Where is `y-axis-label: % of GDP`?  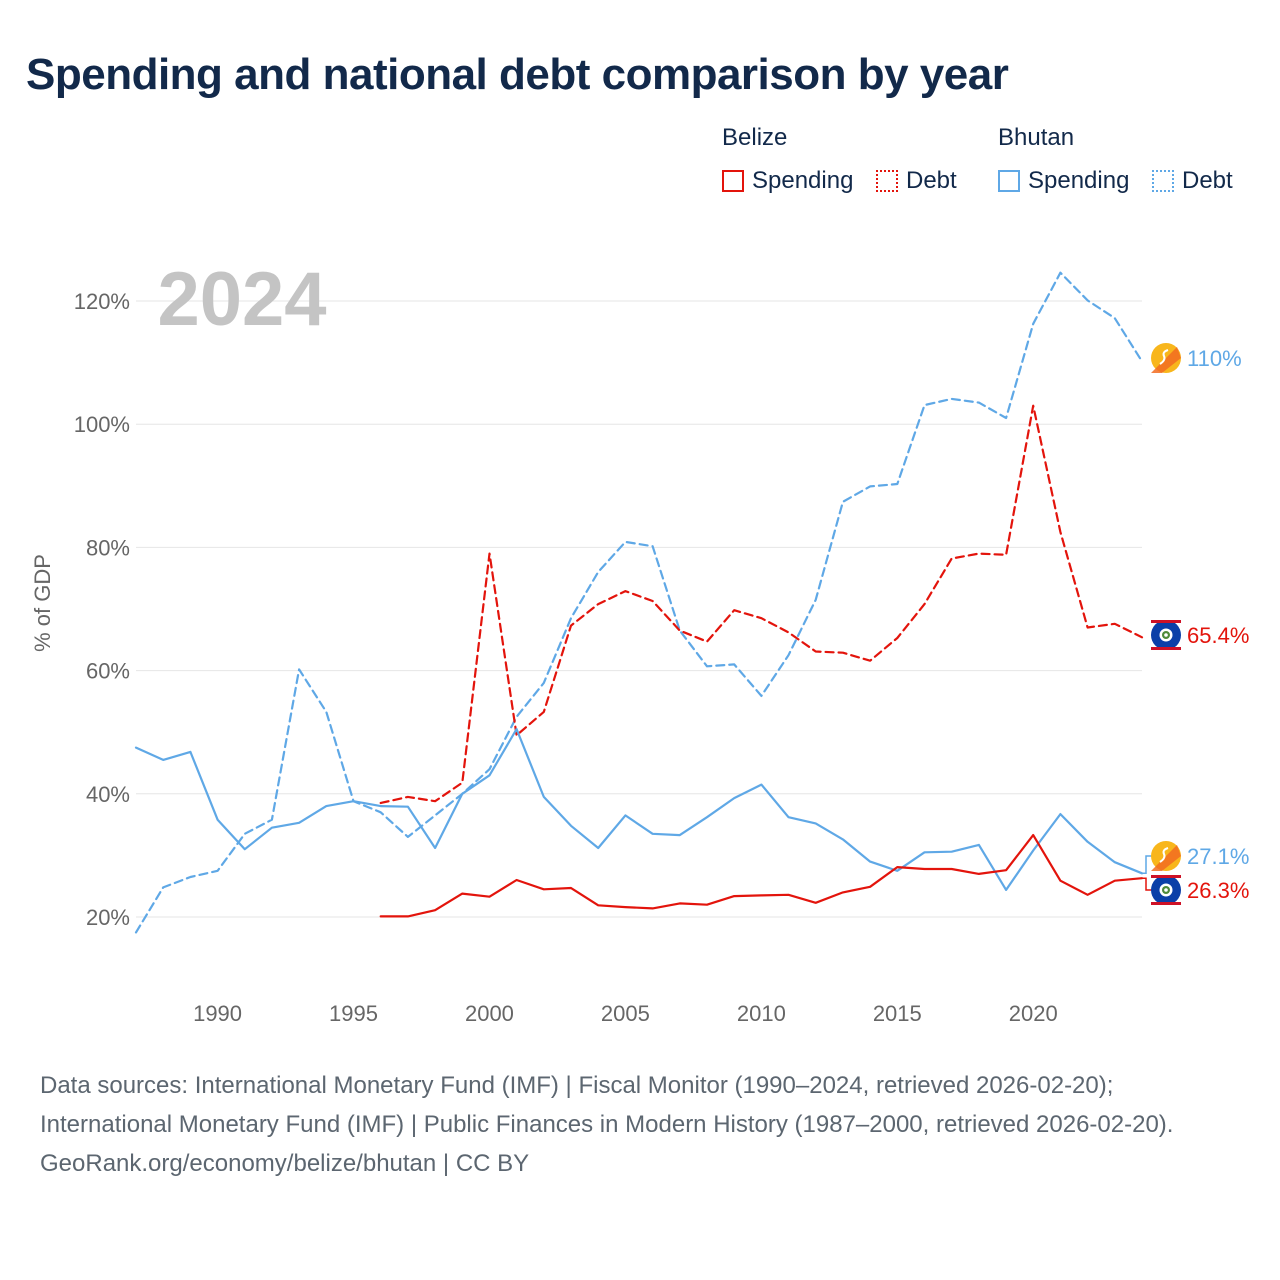 y-axis-label: % of GDP is located at coordinates (42, 603).